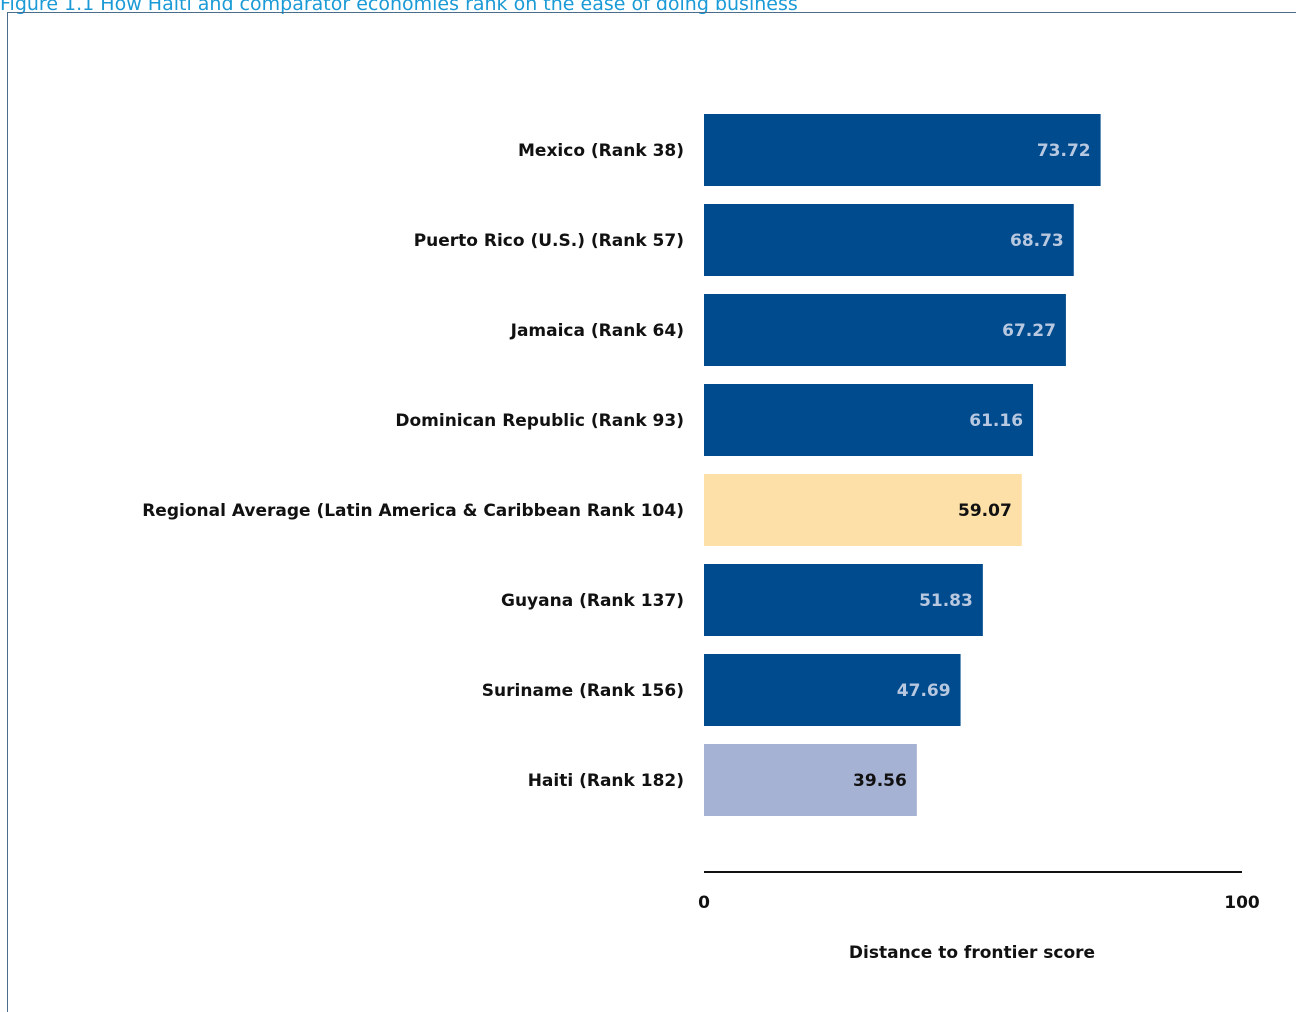 The height and width of the screenshot is (1012, 1296). Describe the element at coordinates (606, 781) in the screenshot. I see `category-label-7: Haiti (Rank 182)` at that location.